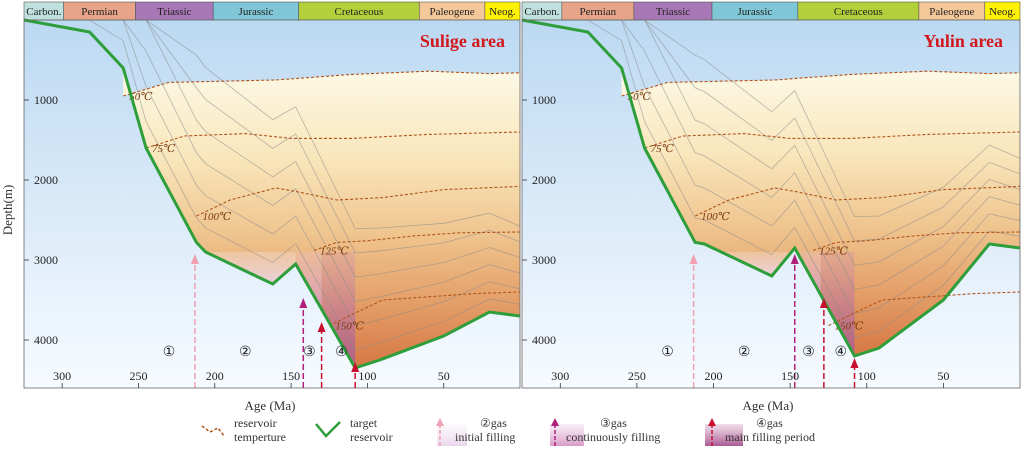  What do you see at coordinates (724, 435) in the screenshot?
I see `legend-main-filling-swatch` at bounding box center [724, 435].